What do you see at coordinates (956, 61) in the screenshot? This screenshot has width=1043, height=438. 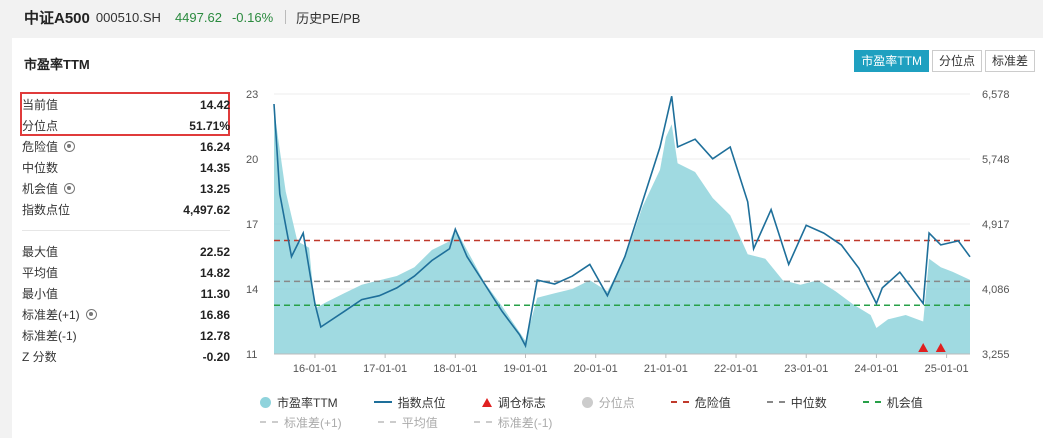 I see `tab-1: 分位点` at bounding box center [956, 61].